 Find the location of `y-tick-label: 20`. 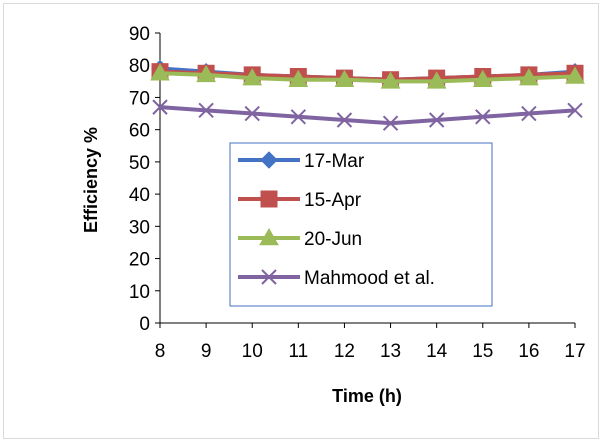

y-tick-label: 20 is located at coordinates (139, 260).